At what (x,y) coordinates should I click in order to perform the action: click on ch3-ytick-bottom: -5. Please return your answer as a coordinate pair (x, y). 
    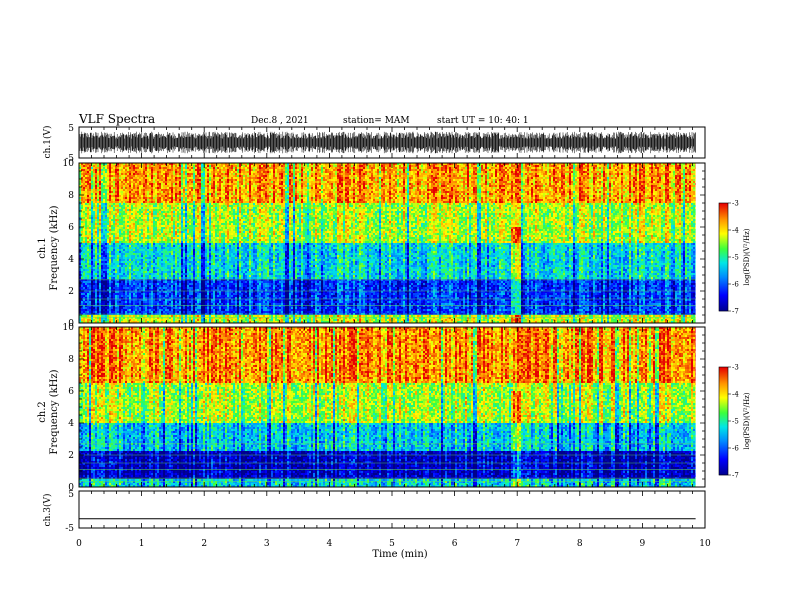
    Looking at the image, I should click on (69, 529).